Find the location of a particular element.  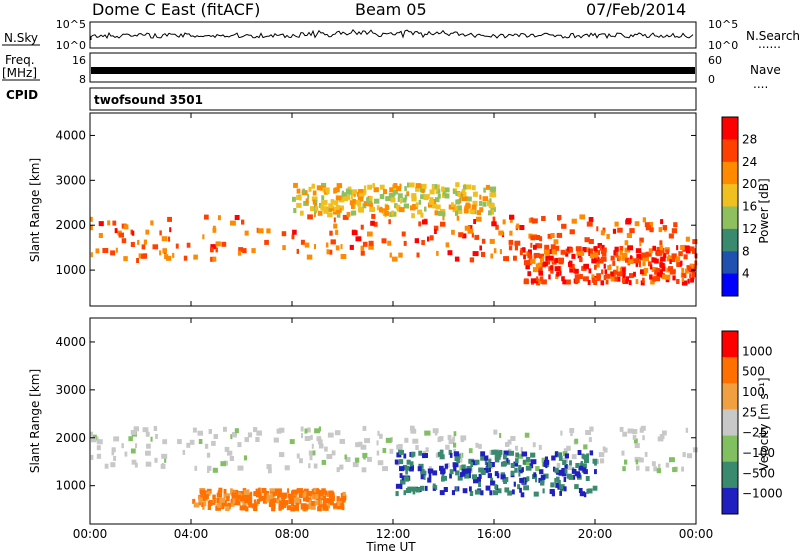

freq-tick-bottom: 8 is located at coordinates (82, 79).